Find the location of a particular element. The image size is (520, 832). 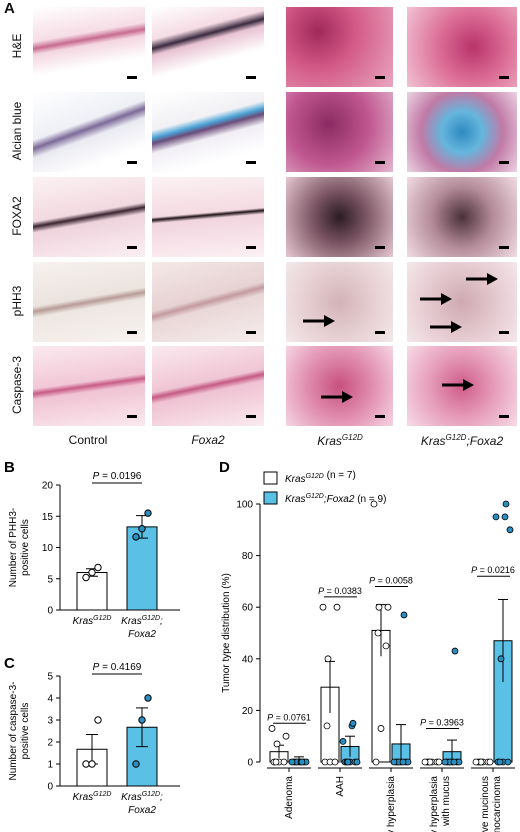

y-axis-label: Tumor type distribution (%) is located at coordinates (226, 633).